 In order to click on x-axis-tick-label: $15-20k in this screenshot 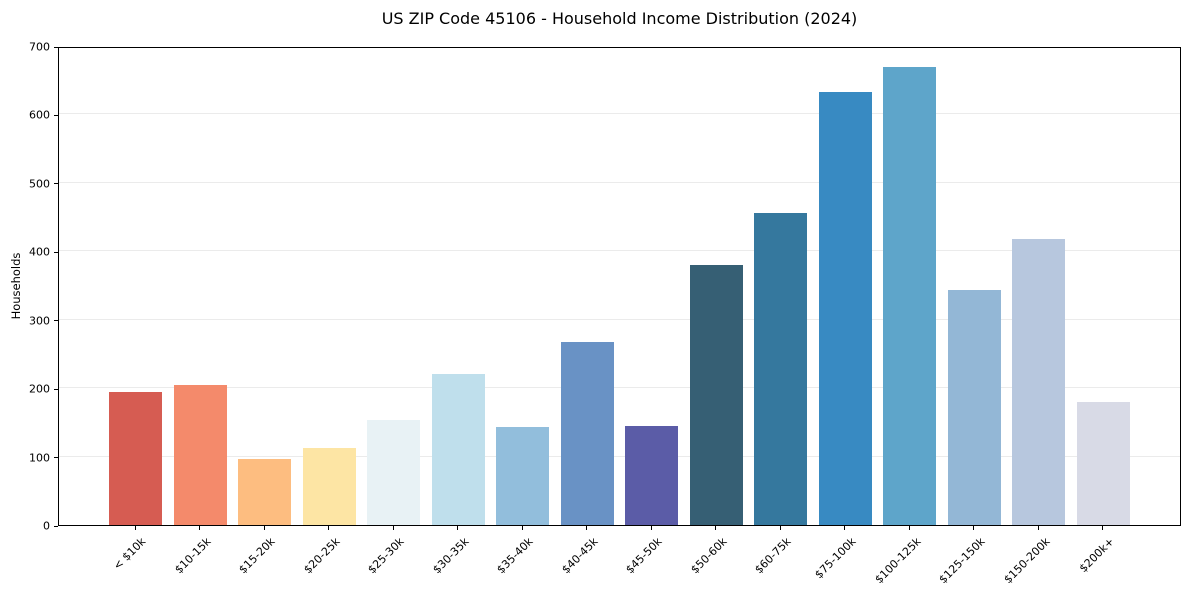, I will do `click(257, 556)`.